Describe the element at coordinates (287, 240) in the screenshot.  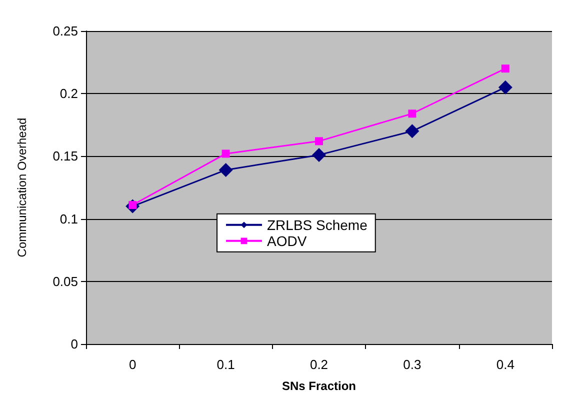
I see `legend-label: AODV` at that location.